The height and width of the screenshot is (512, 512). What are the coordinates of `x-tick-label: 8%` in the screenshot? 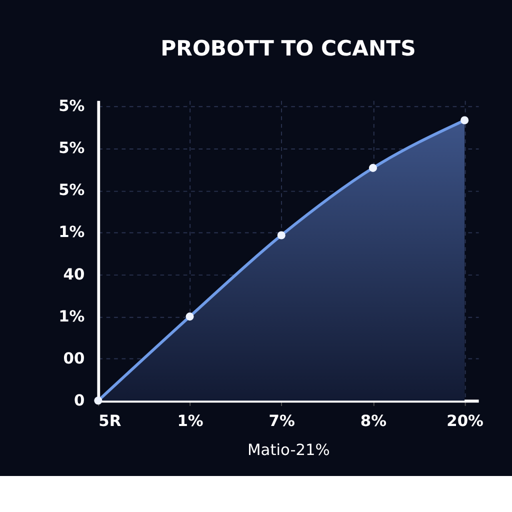 It's located at (373, 421).